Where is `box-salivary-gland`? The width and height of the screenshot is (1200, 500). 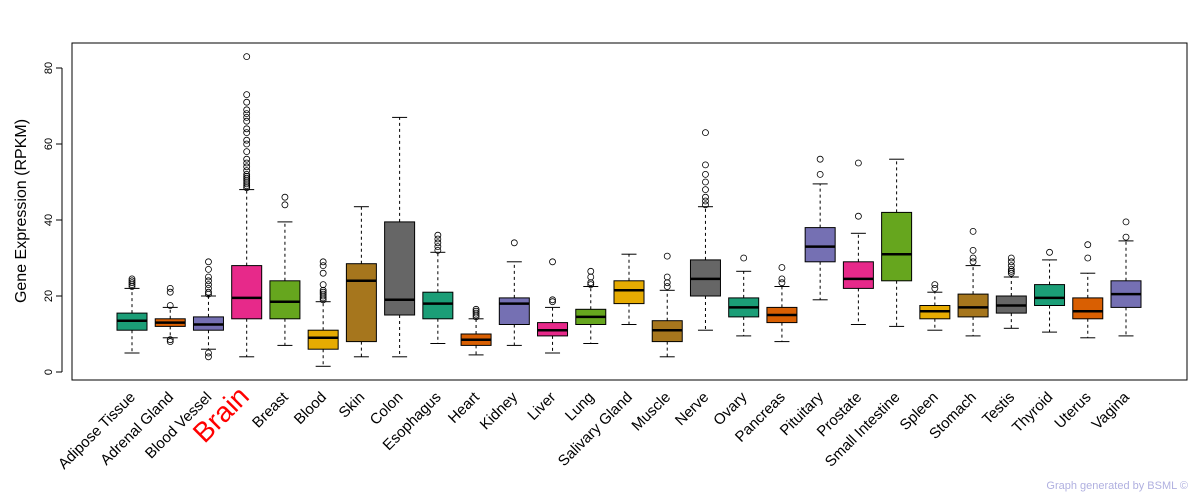
box-salivary-gland is located at coordinates (629, 289).